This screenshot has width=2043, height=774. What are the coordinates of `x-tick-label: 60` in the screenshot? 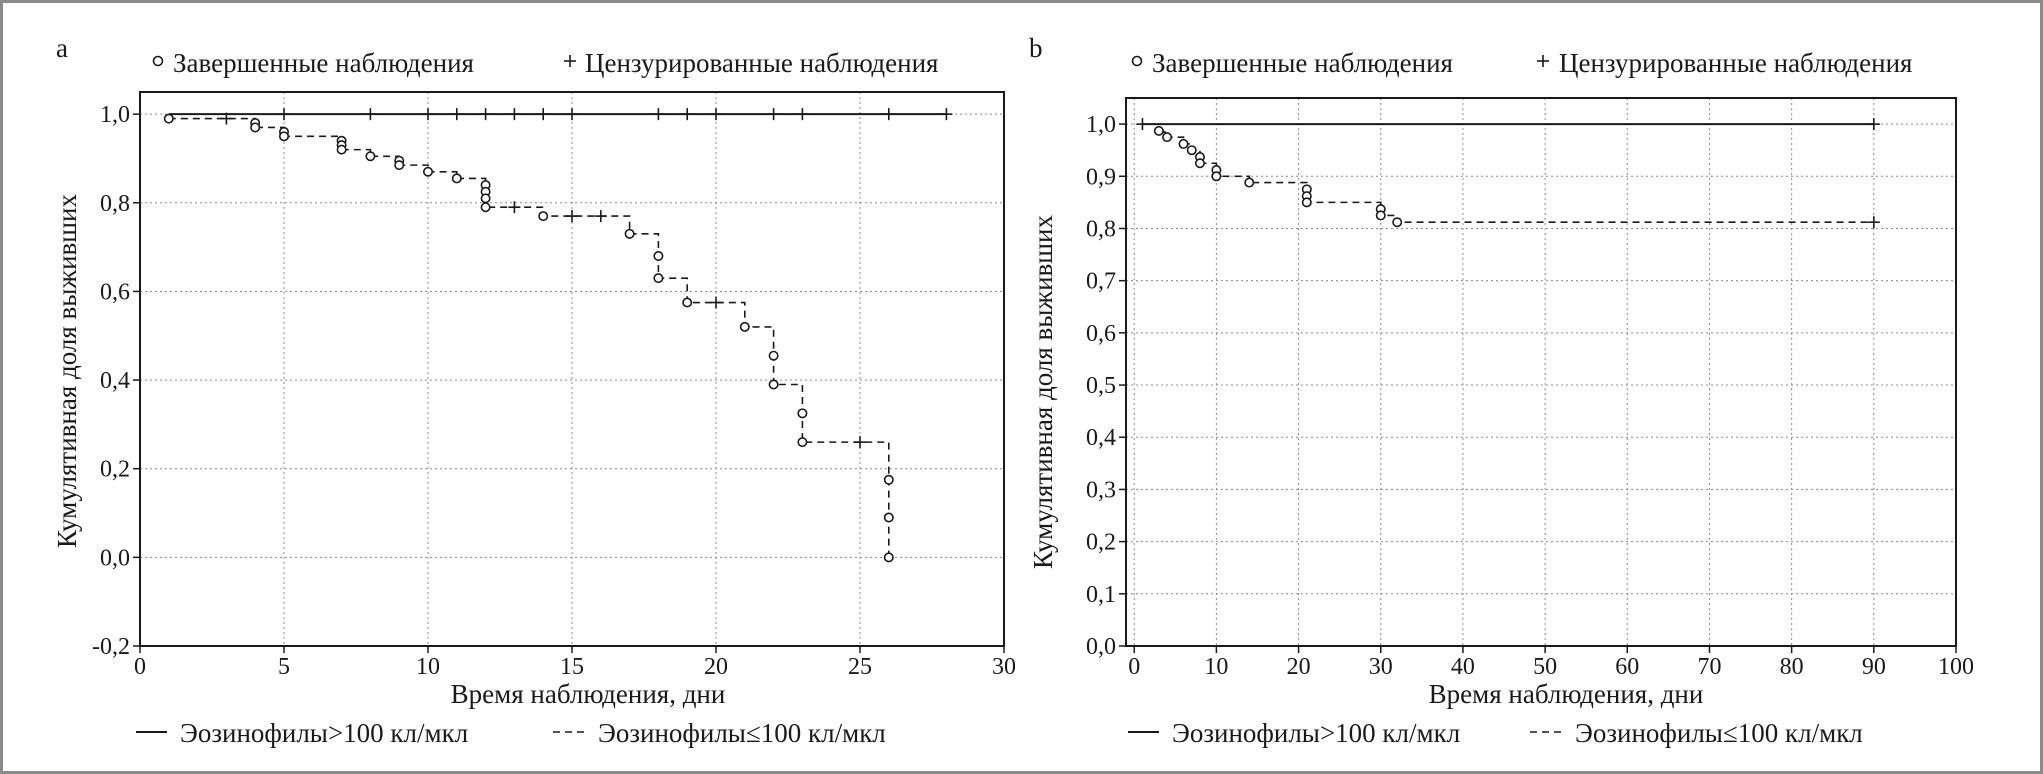 It's located at (1627, 667).